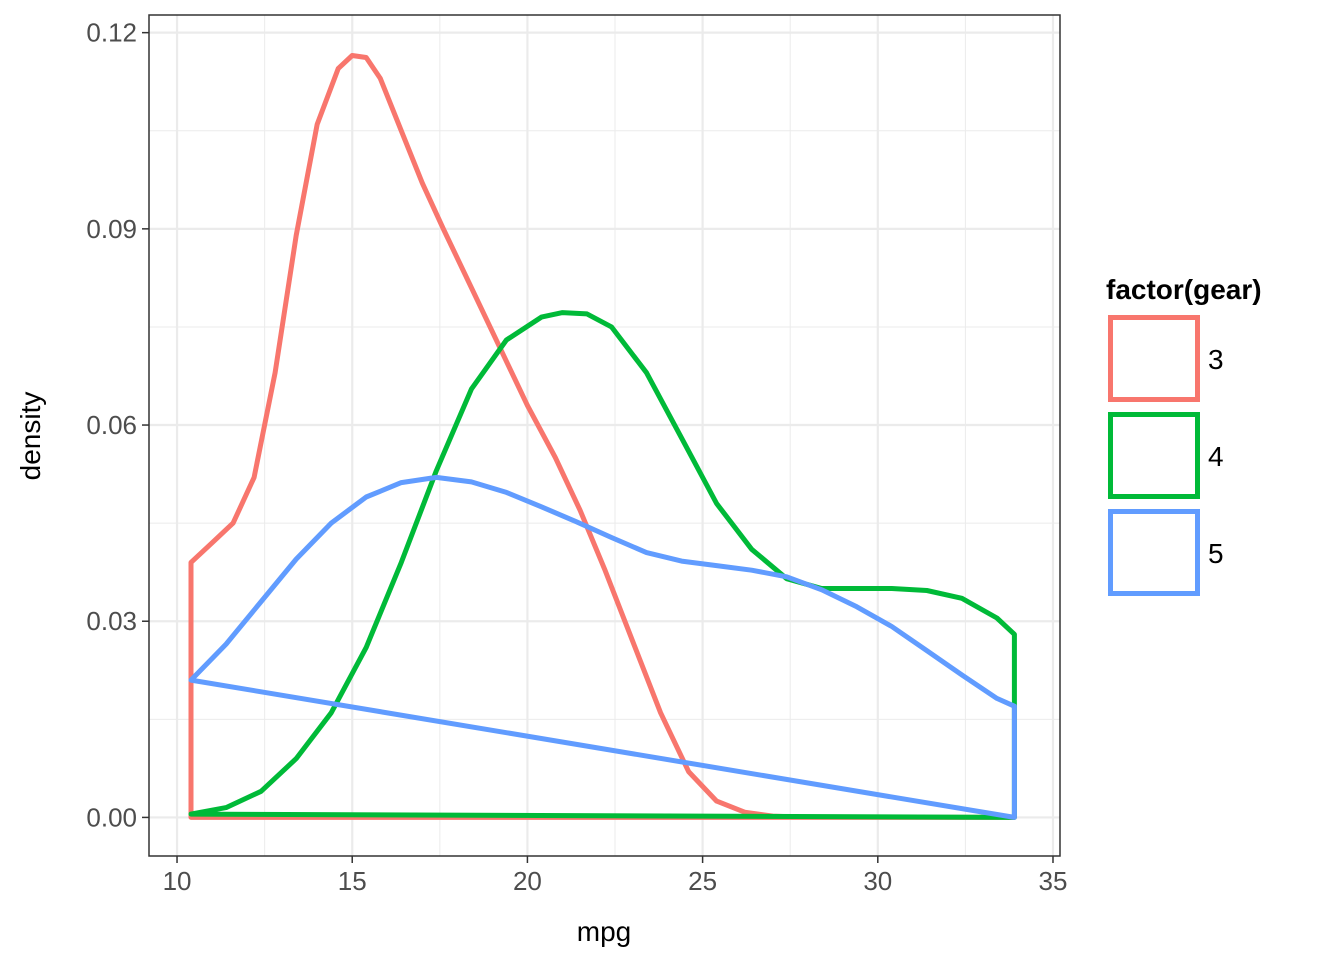 This screenshot has width=1344, height=960. I want to click on x-axis: 10 15 20 25 30 35, so click(615, 876).